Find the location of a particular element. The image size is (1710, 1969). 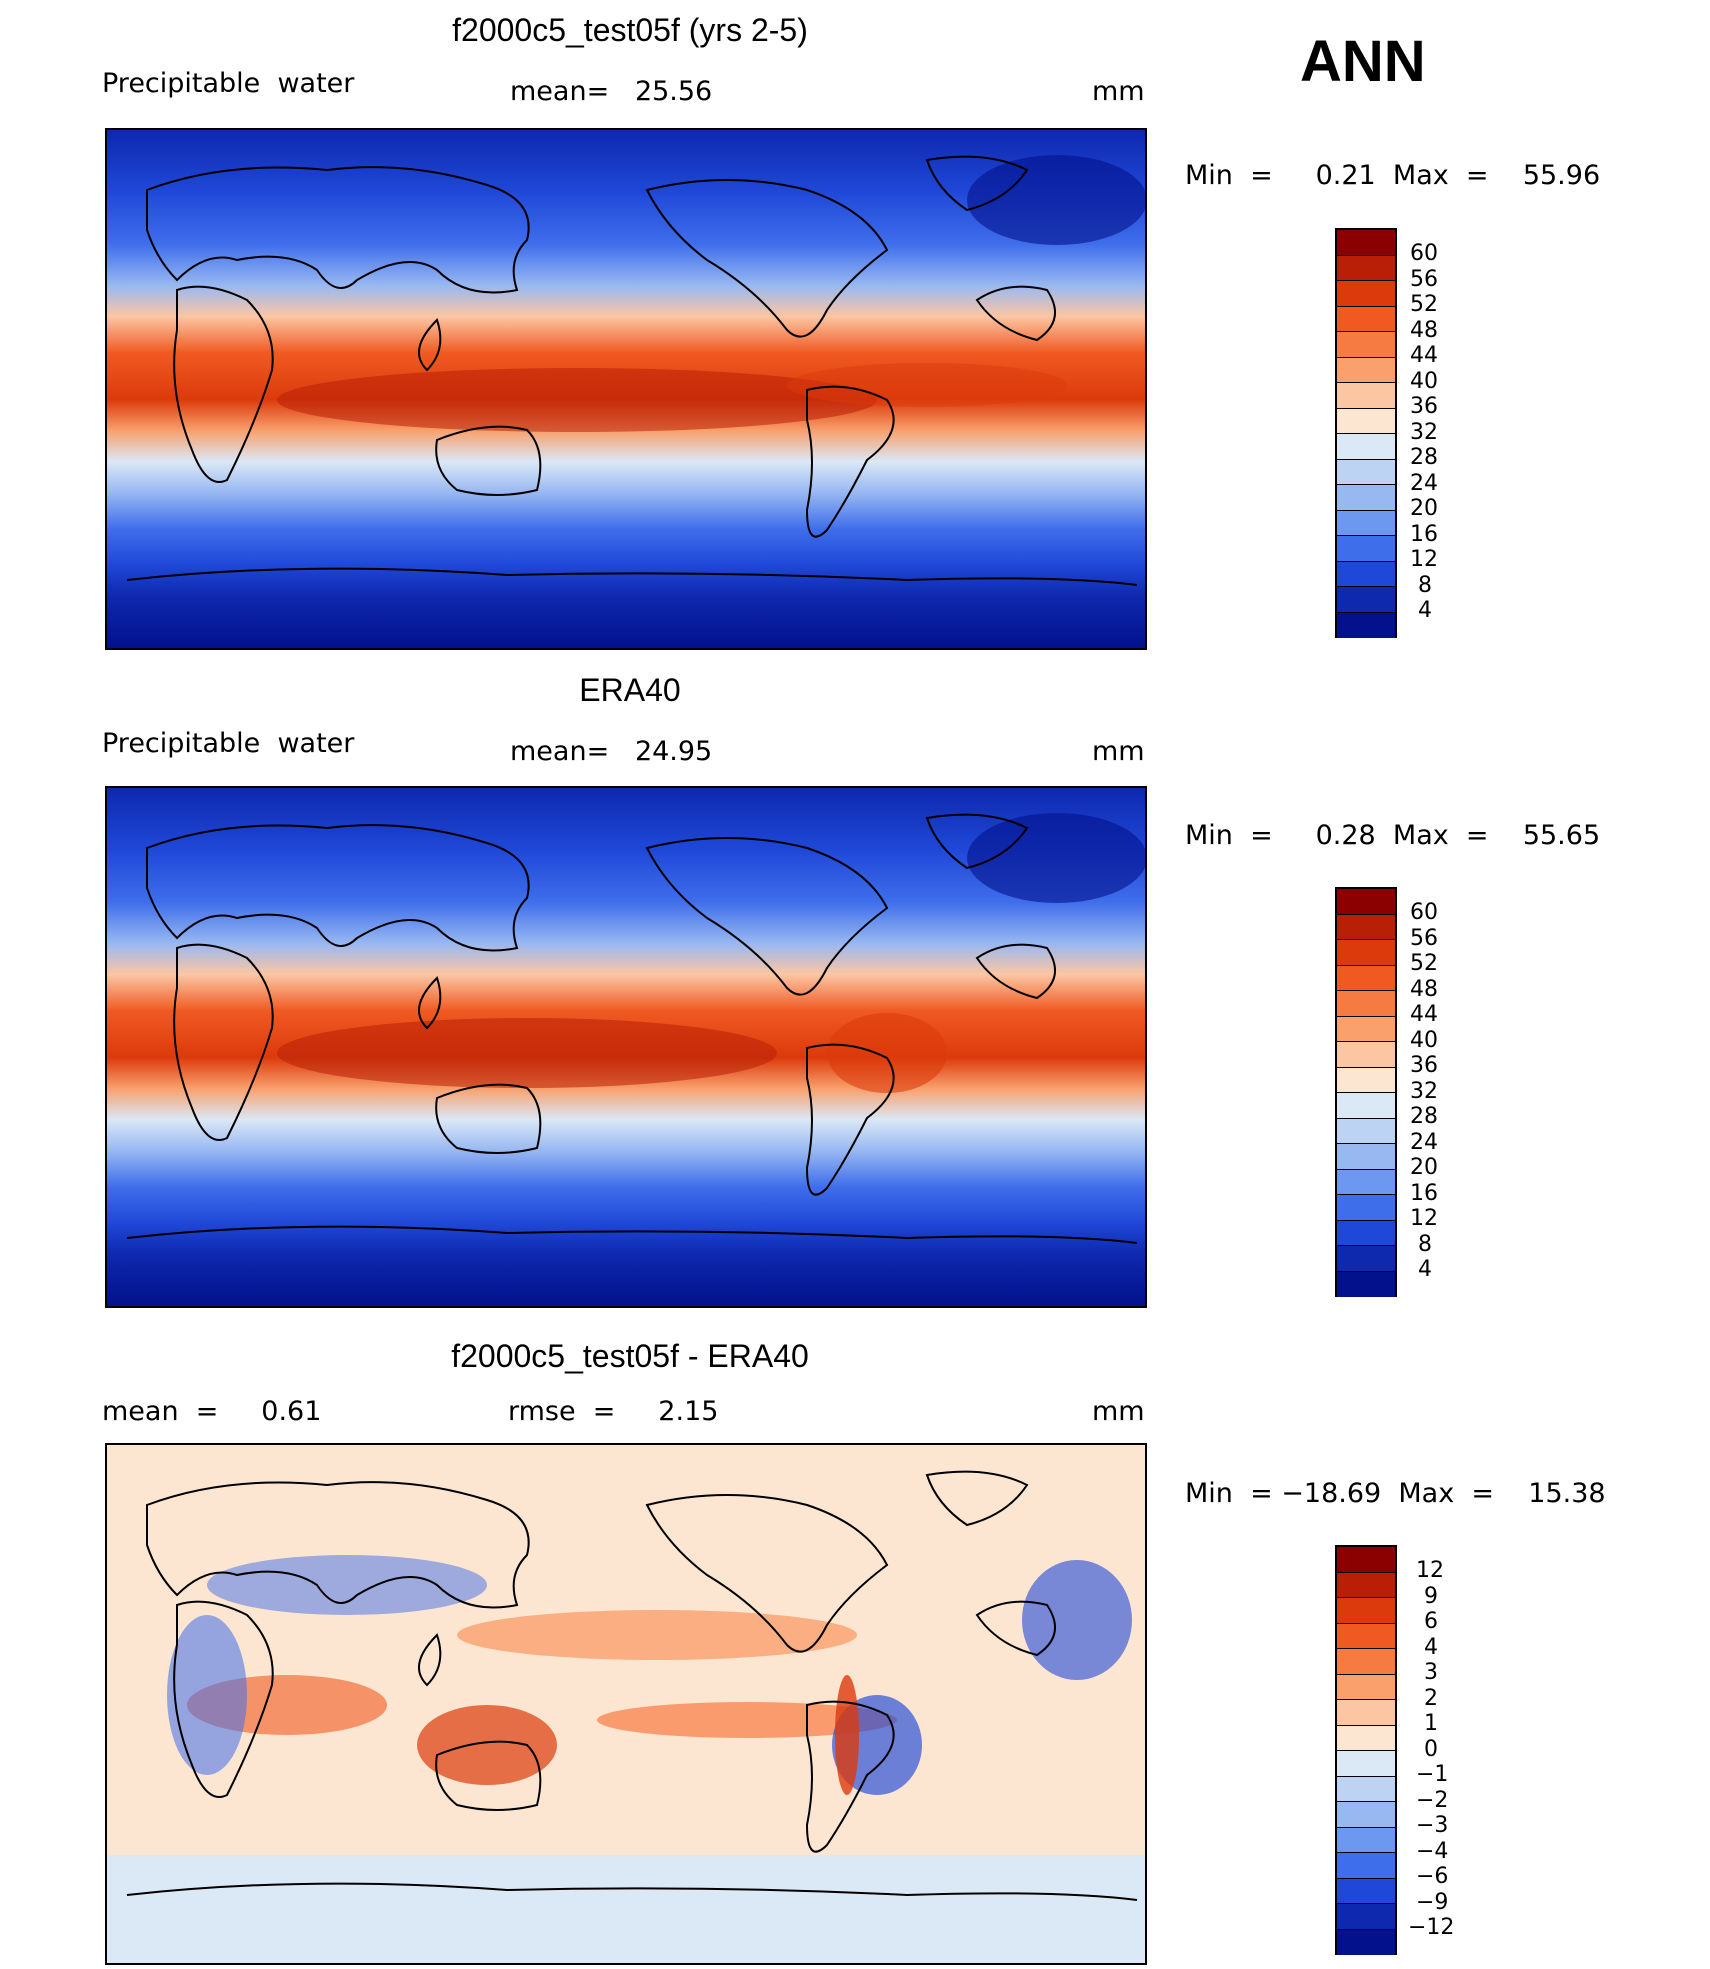

panel-1-minmax: Min = 0.21 Max = 55.96 is located at coordinates (1393, 175).